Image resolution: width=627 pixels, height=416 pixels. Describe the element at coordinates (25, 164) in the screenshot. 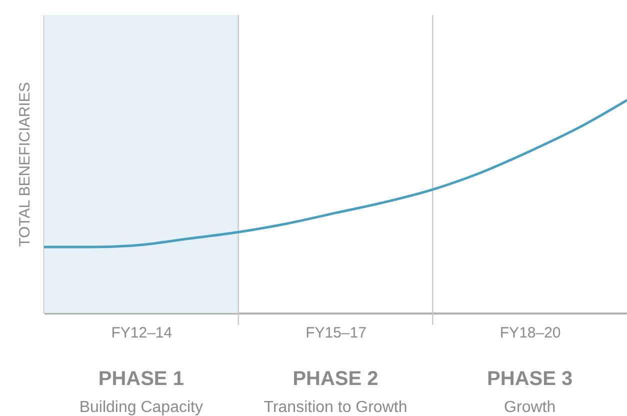

I see `y-axis-title: TOTAL BENEFICIARIES` at that location.